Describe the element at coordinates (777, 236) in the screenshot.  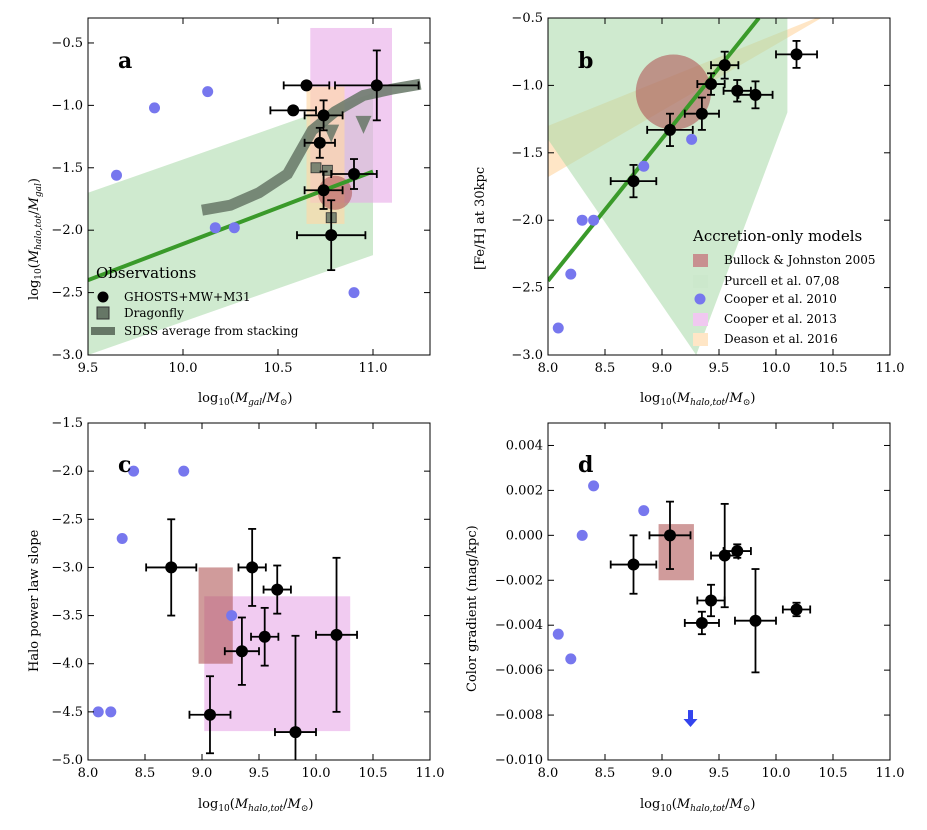
I see `legend-title-models: Accretion-only models` at that location.